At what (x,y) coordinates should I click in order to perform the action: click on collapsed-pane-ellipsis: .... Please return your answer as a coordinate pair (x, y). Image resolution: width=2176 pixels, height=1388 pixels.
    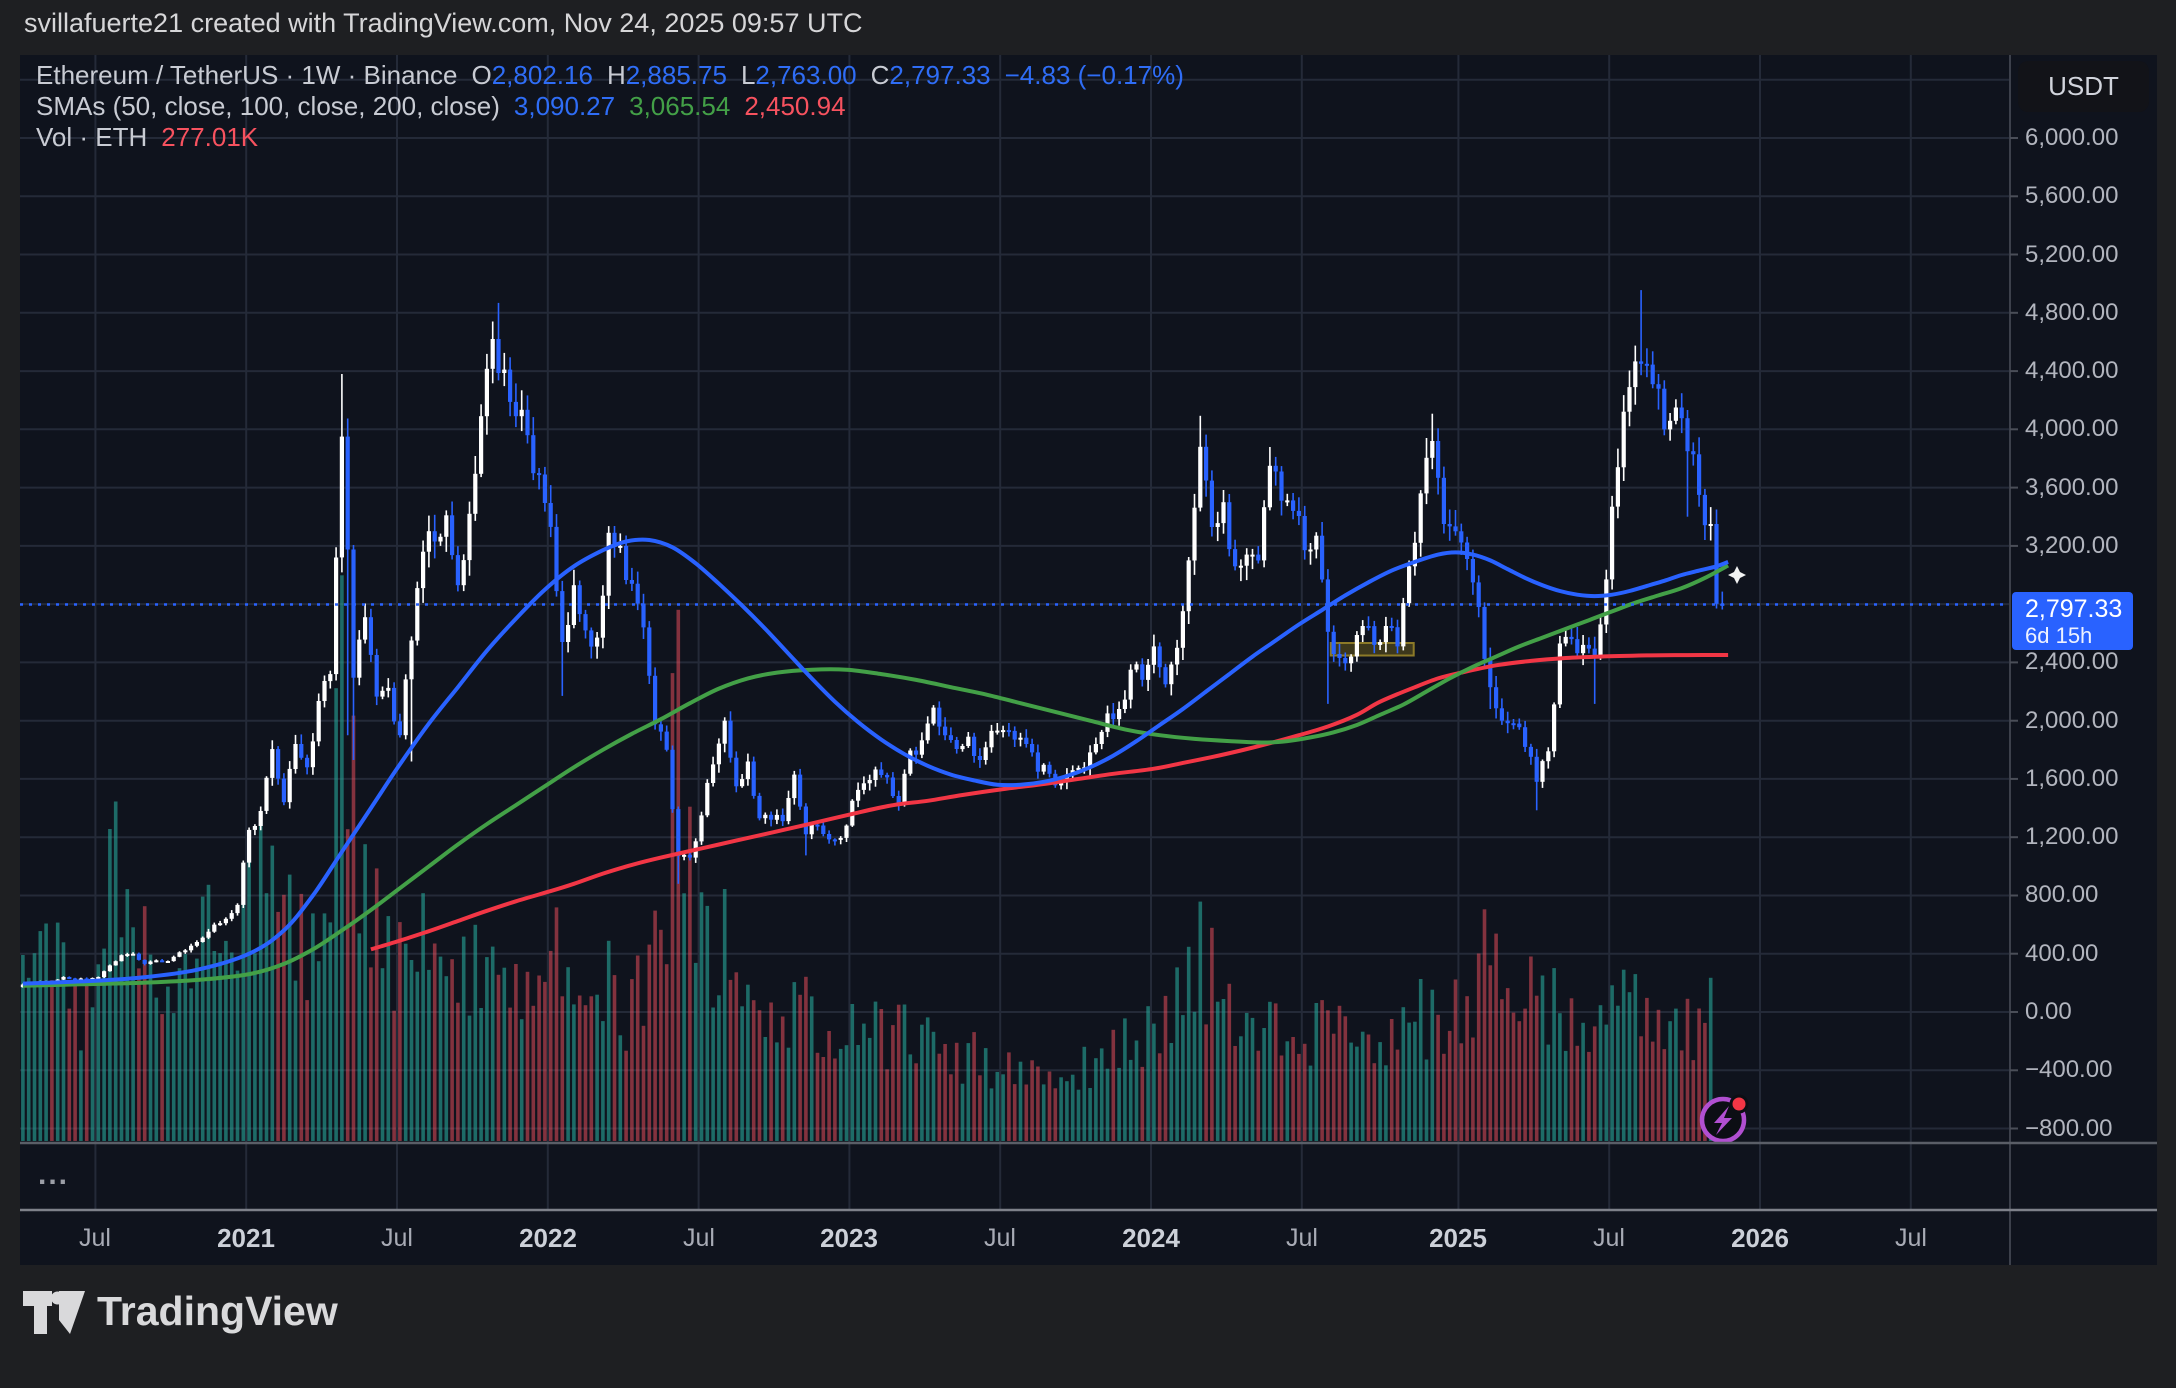
    Looking at the image, I should click on (54, 1174).